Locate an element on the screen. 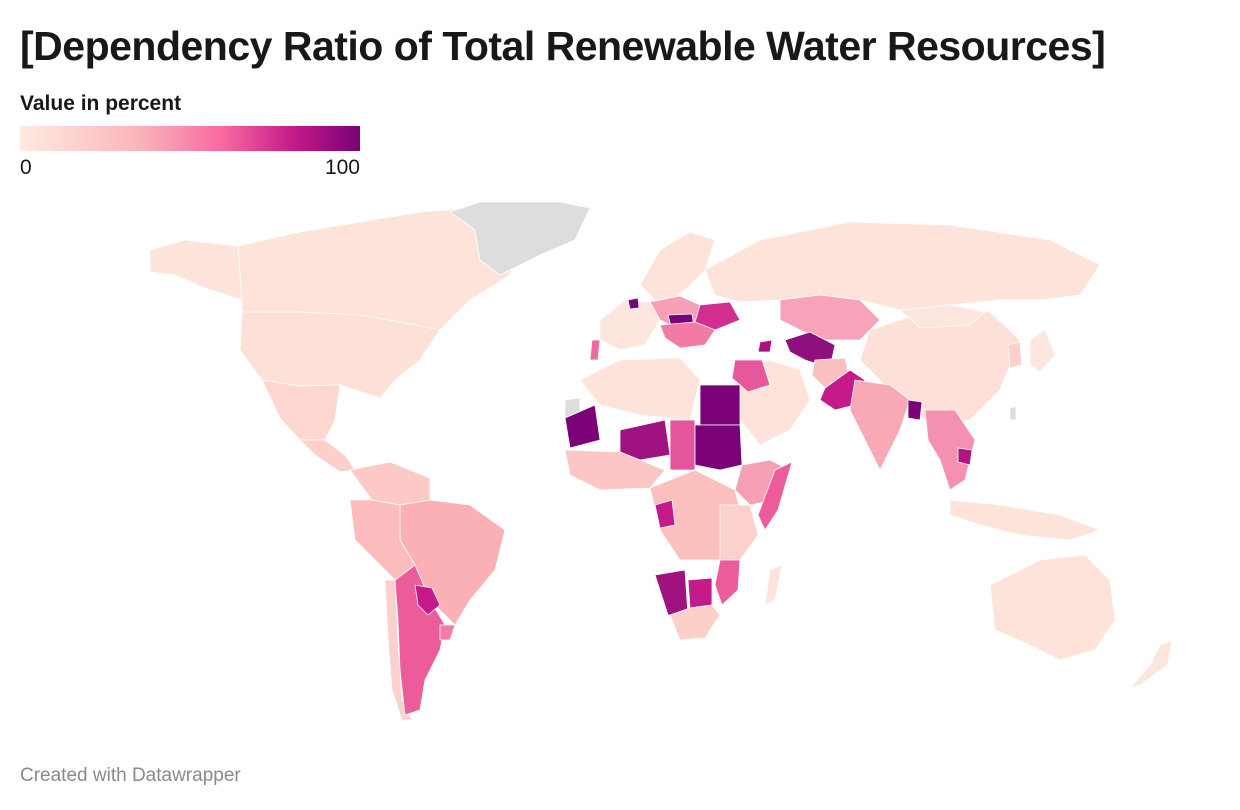 Image resolution: width=1240 pixels, height=810 pixels. map-region-mali-niger is located at coordinates (645, 440).